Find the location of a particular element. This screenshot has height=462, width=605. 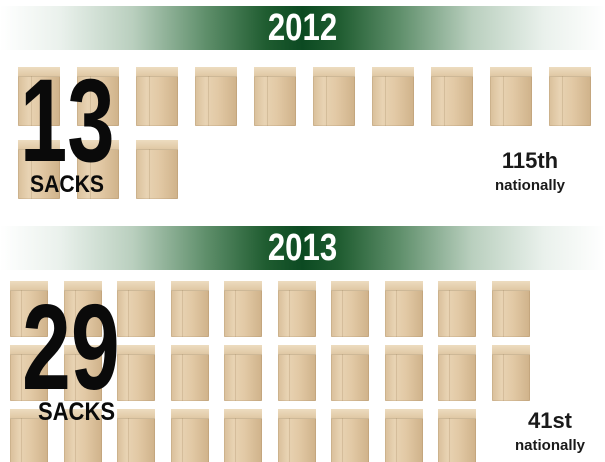

rank-block-2012: 115th nationally is located at coordinates (530, 171).